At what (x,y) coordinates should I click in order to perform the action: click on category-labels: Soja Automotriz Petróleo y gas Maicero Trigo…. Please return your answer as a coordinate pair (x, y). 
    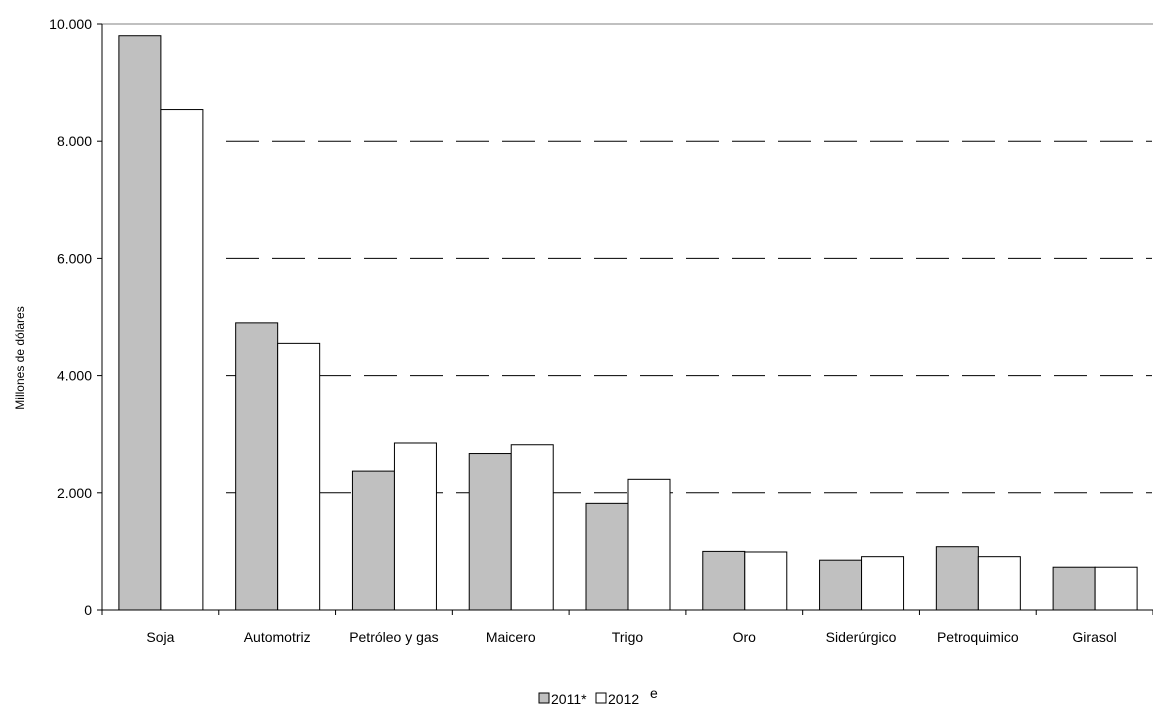
    Looking at the image, I should click on (631, 637).